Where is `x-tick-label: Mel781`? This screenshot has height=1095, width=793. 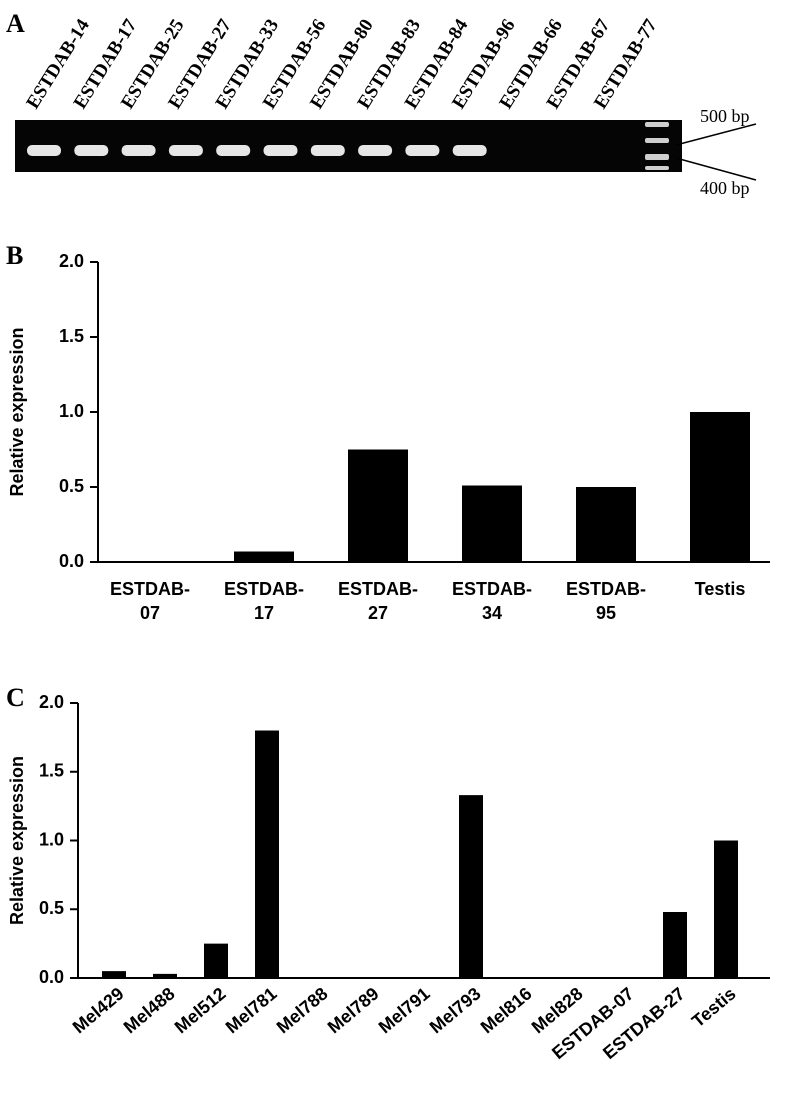
x-tick-label: Mel781 is located at coordinates (251, 1010).